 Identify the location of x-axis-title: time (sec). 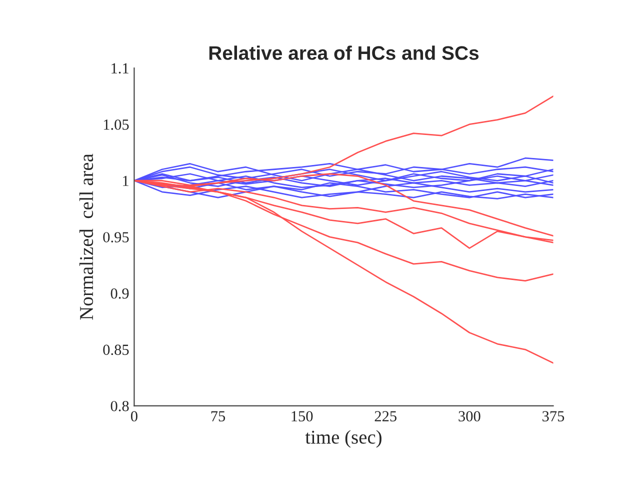
(343, 439).